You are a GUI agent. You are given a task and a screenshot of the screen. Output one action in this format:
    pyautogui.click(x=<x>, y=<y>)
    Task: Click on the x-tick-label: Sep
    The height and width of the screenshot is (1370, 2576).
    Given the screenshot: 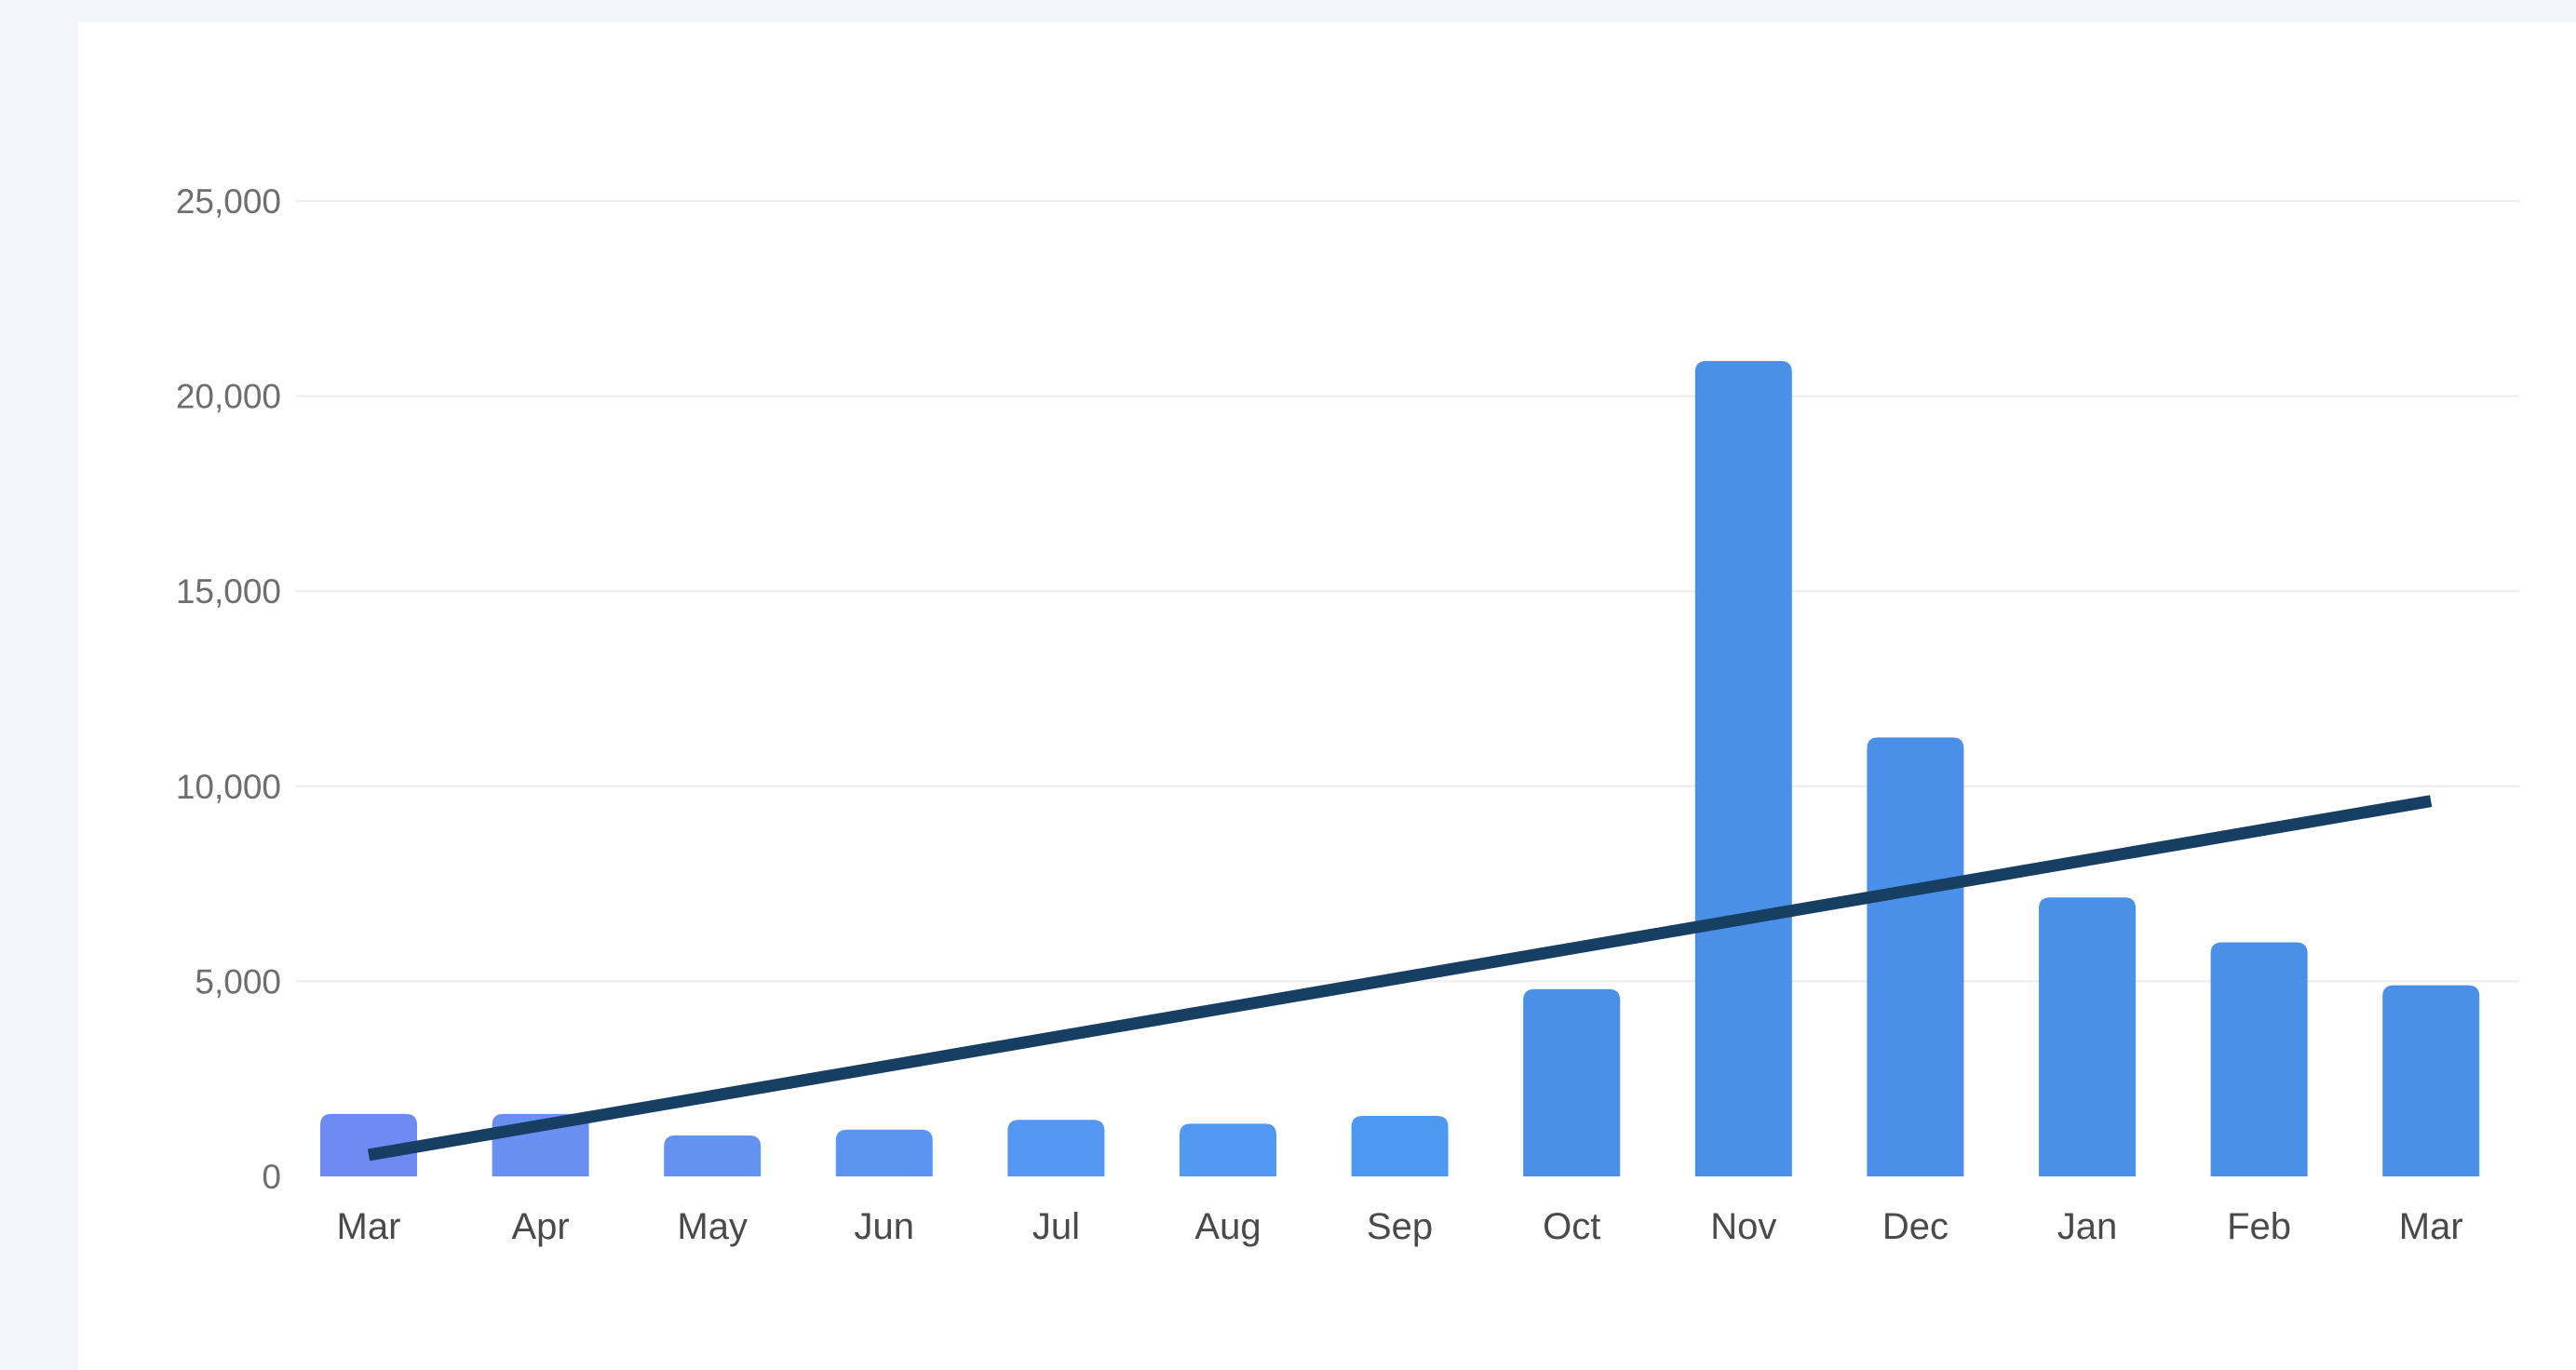 What is the action you would take?
    pyautogui.click(x=1400, y=1226)
    